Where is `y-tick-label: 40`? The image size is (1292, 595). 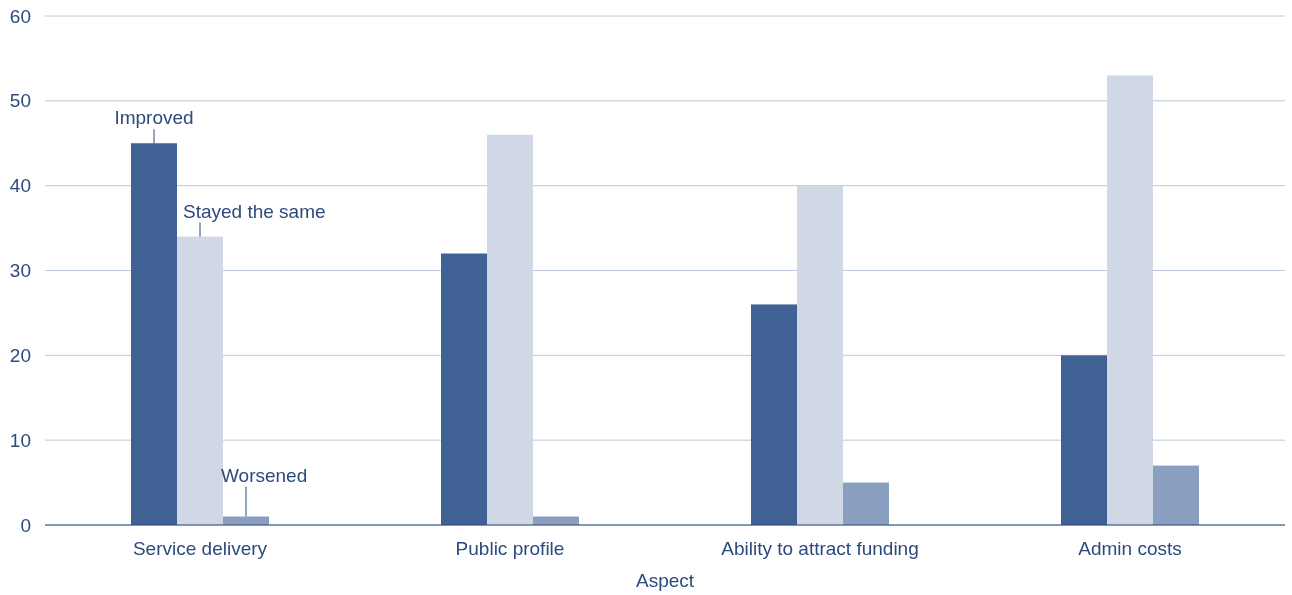 y-tick-label: 40 is located at coordinates (20, 186).